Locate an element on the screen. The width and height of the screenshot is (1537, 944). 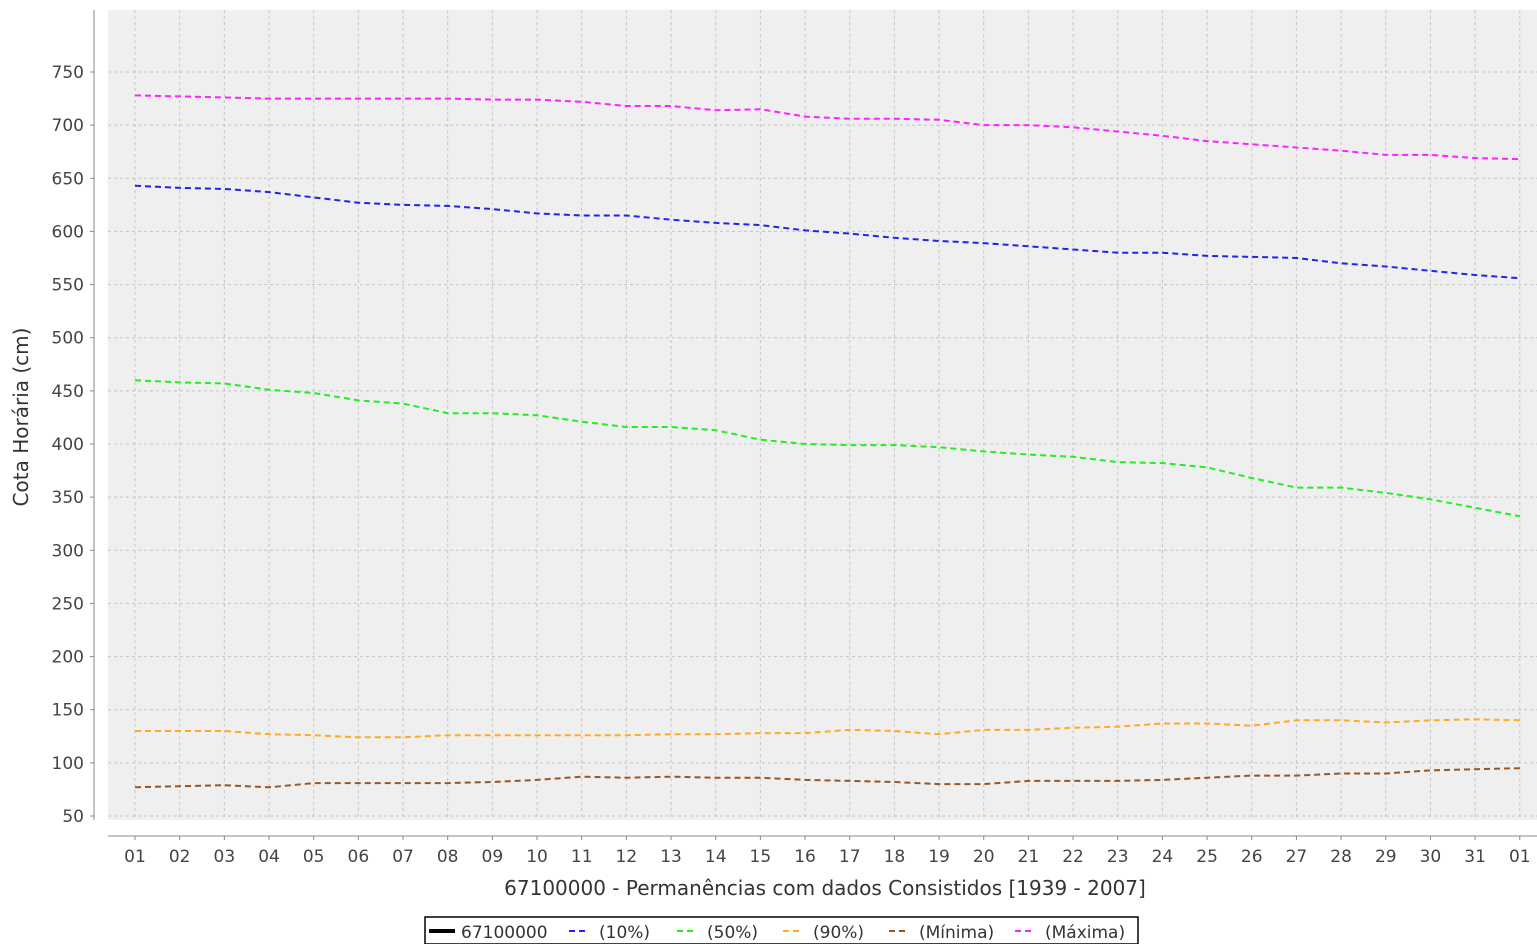
legend-label: (10%) is located at coordinates (624, 933).